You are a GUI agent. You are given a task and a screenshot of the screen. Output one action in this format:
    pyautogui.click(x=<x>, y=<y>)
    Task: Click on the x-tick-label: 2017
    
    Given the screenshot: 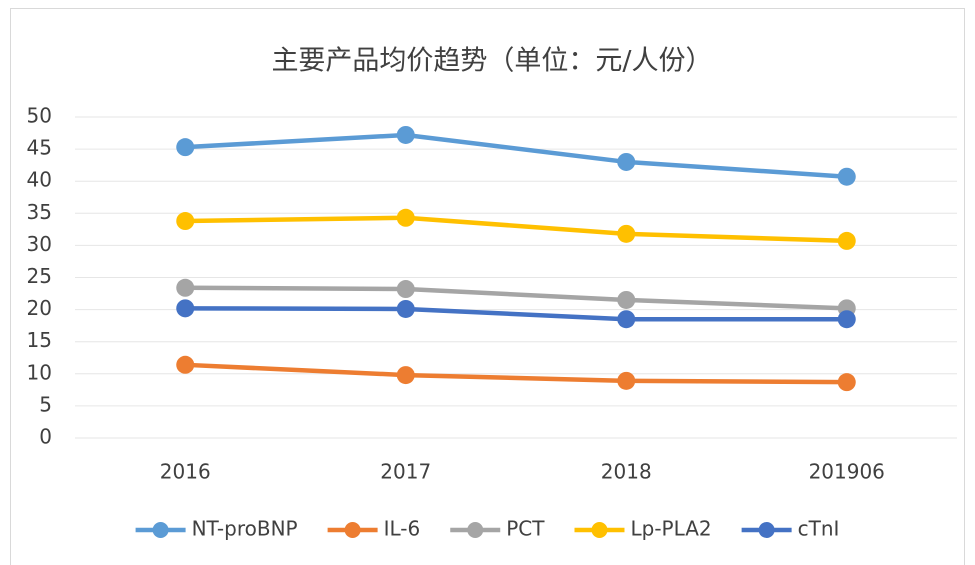 What is the action you would take?
    pyautogui.click(x=405, y=472)
    